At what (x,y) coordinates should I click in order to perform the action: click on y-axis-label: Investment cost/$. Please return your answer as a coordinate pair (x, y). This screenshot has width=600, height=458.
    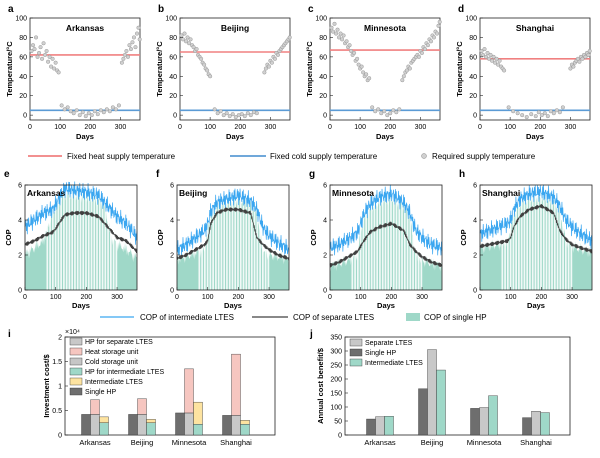
    Looking at the image, I should click on (46, 385).